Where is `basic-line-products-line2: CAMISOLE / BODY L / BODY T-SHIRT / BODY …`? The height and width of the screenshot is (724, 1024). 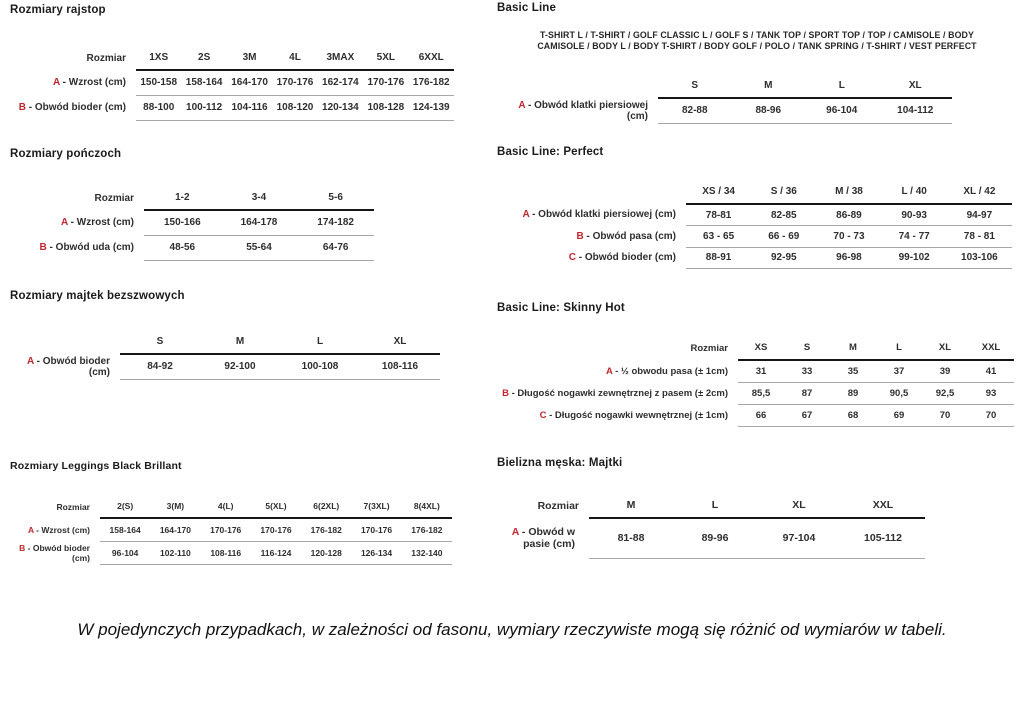
basic-line-products-line2: CAMISOLE / BODY L / BODY T-SHIRT / BODY … is located at coordinates (757, 45).